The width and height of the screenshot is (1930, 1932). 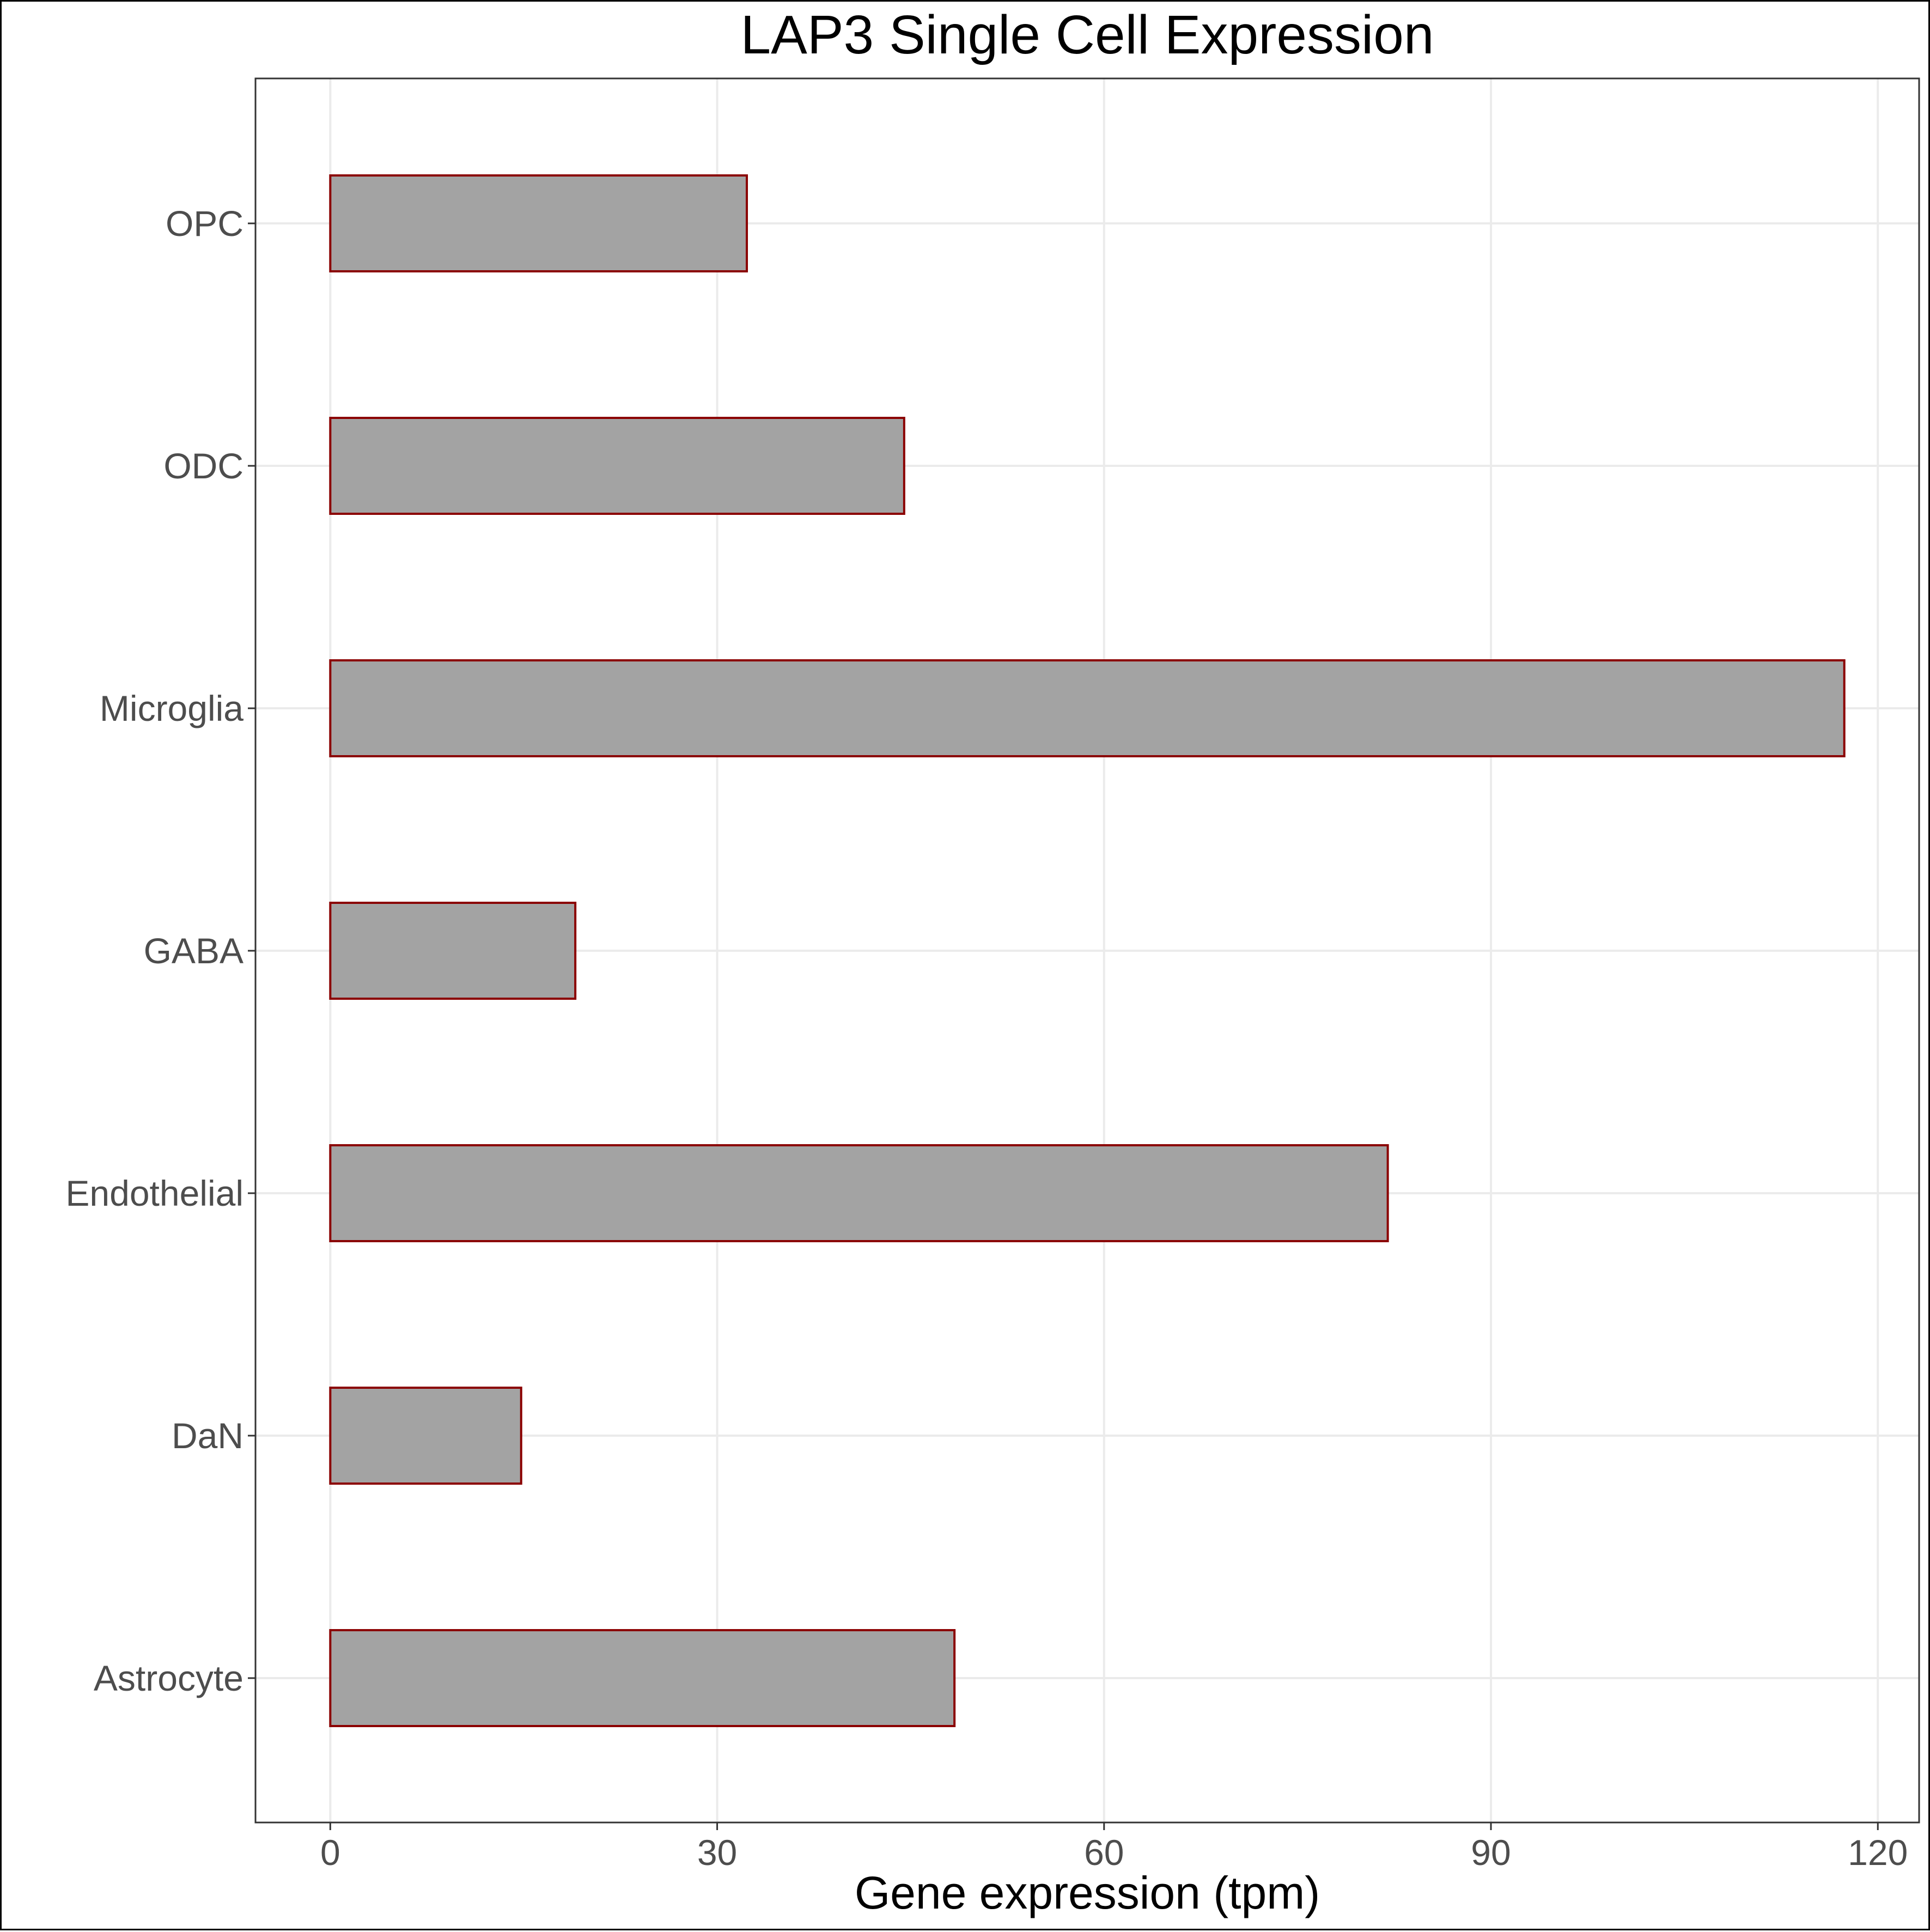 What do you see at coordinates (203, 466) in the screenshot?
I see `y-tick-label: ODC` at bounding box center [203, 466].